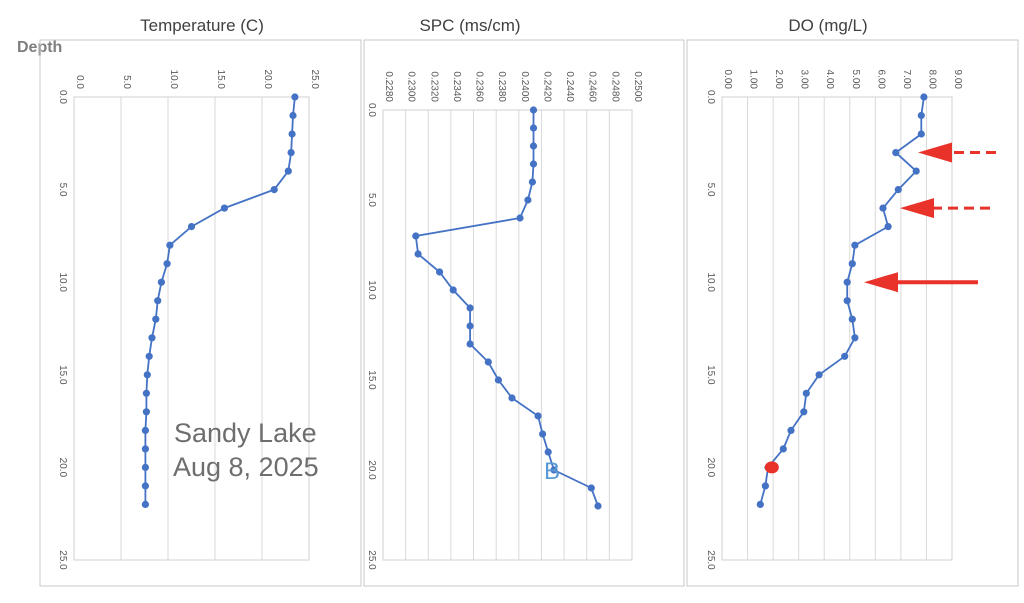 This screenshot has height=603, width=1024. What do you see at coordinates (62, 468) in the screenshot?
I see `temperature-y-tick-label: 20.0` at bounding box center [62, 468].